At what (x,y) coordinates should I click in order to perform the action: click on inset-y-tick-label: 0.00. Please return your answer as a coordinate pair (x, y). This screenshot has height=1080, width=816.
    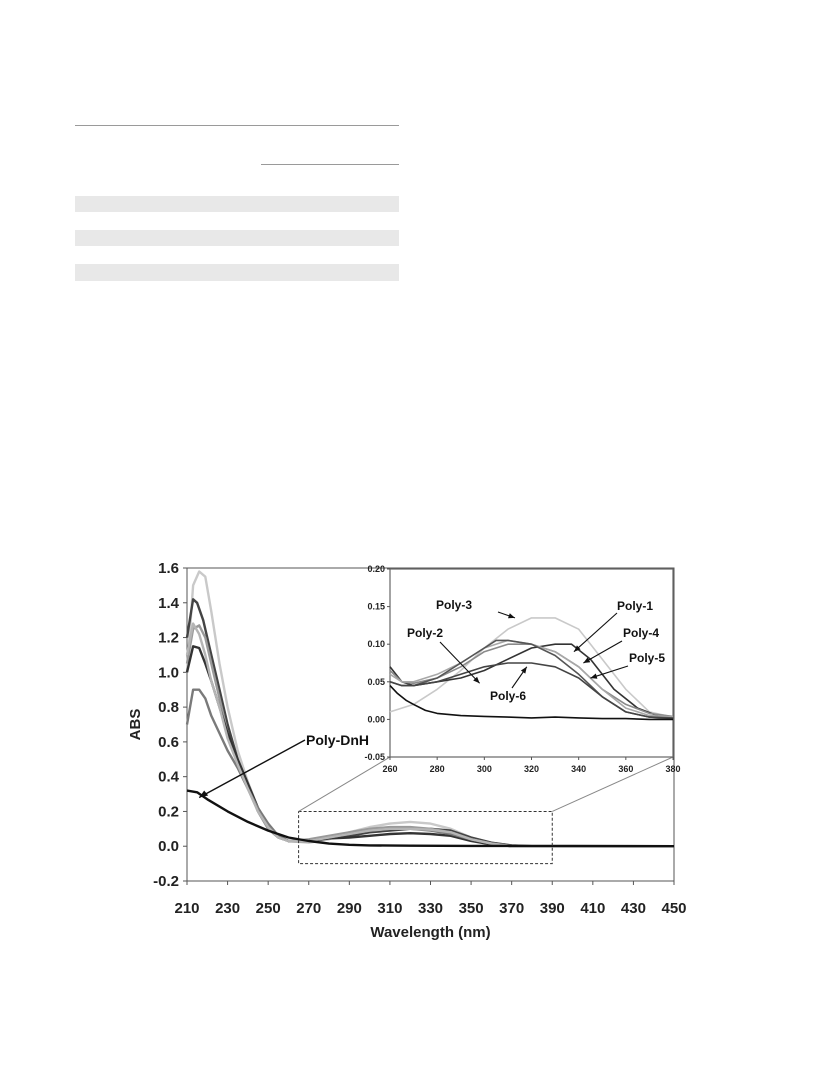
    Looking at the image, I should click on (376, 719).